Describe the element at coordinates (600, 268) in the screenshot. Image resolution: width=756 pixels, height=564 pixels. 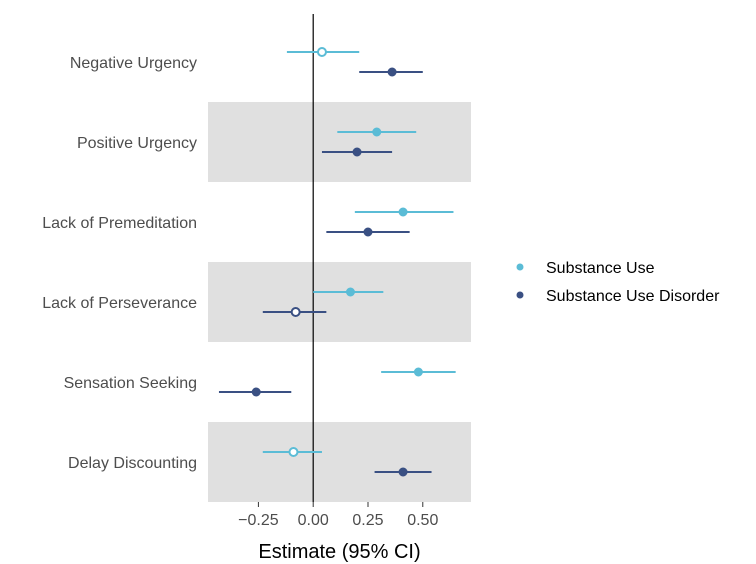
I see `legend-label: Substance Use` at that location.